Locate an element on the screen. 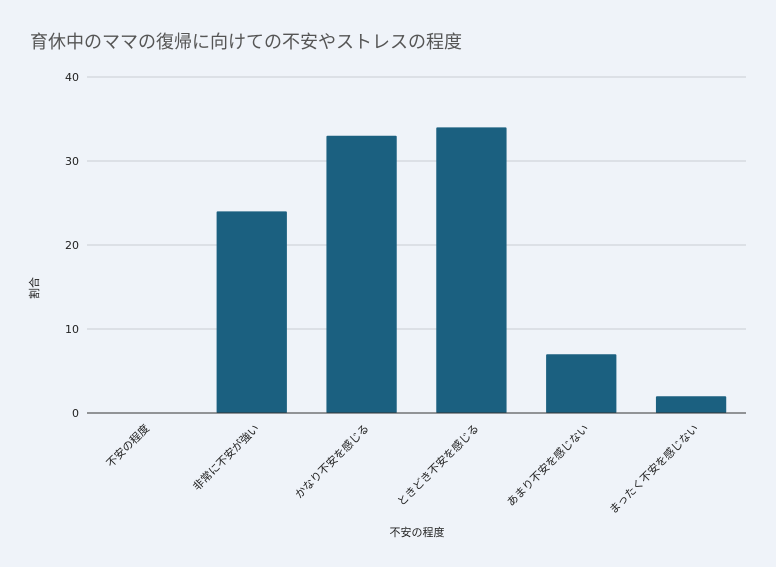 This screenshot has width=776, height=567. x-tick-label: 不安の程度 is located at coordinates (127, 445).